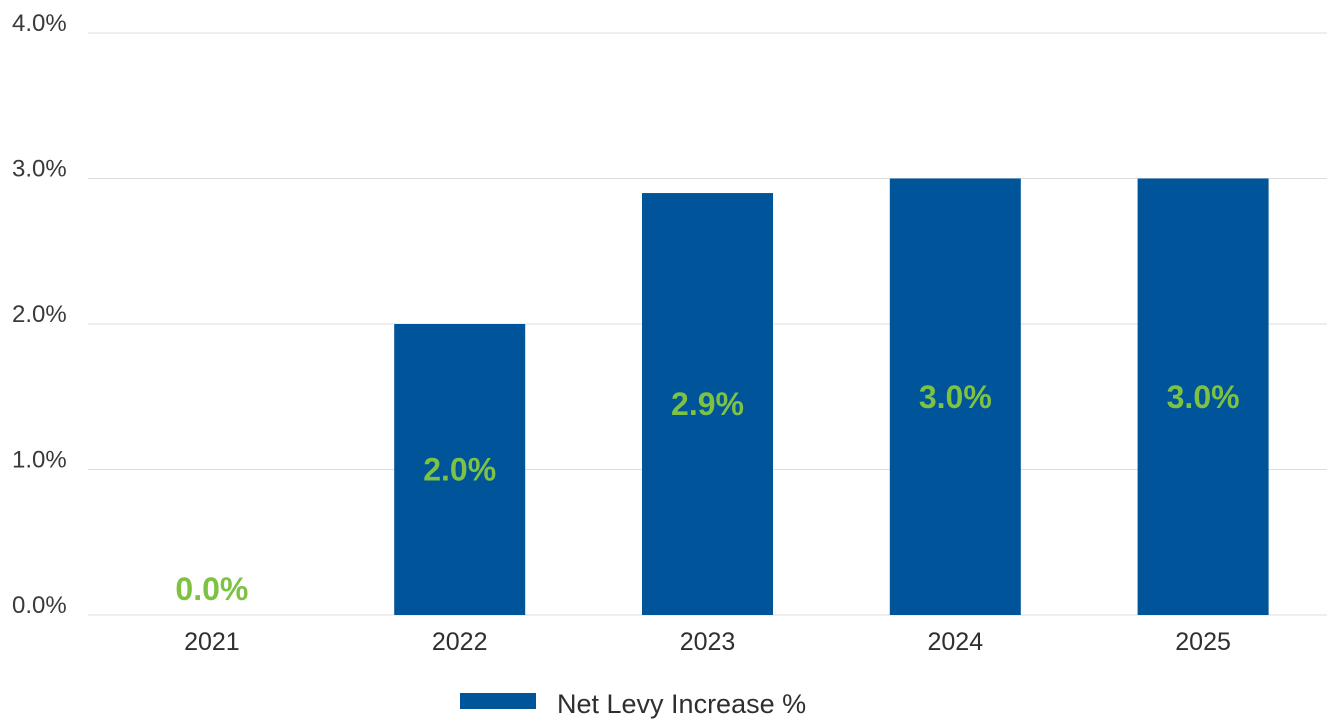 Image resolution: width=1327 pixels, height=724 pixels. Describe the element at coordinates (681, 704) in the screenshot. I see `legend-label: Net Levy Increase %` at that location.